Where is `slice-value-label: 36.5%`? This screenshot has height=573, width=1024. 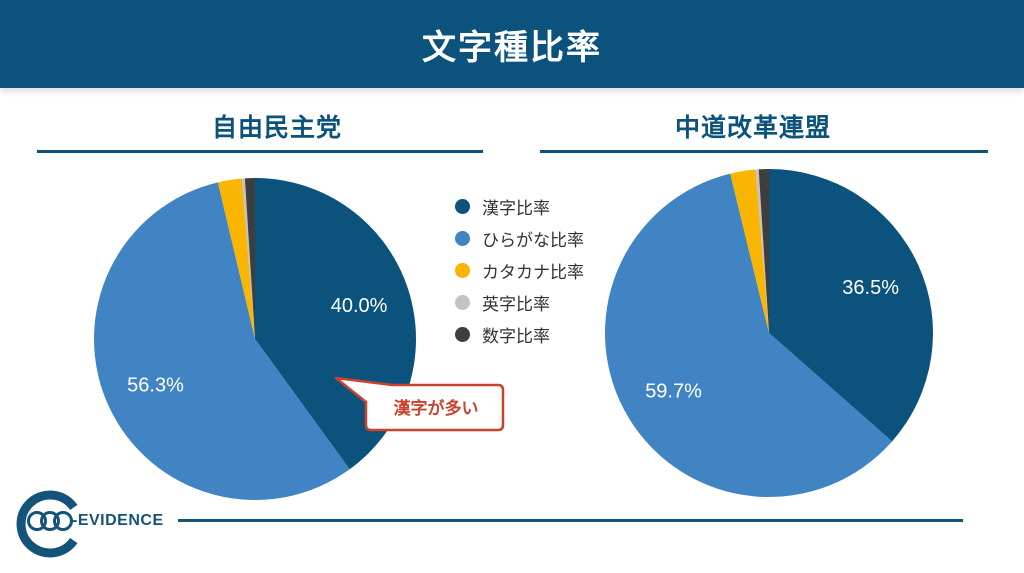 slice-value-label: 36.5% is located at coordinates (870, 288).